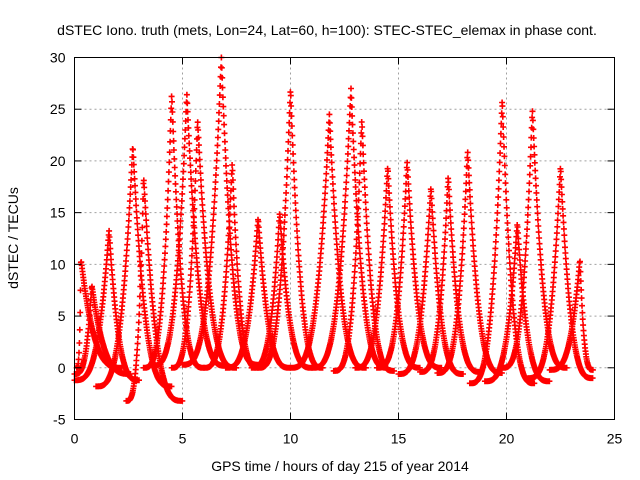  What do you see at coordinates (58, 161) in the screenshot?
I see `y-tick-label: 20` at bounding box center [58, 161].